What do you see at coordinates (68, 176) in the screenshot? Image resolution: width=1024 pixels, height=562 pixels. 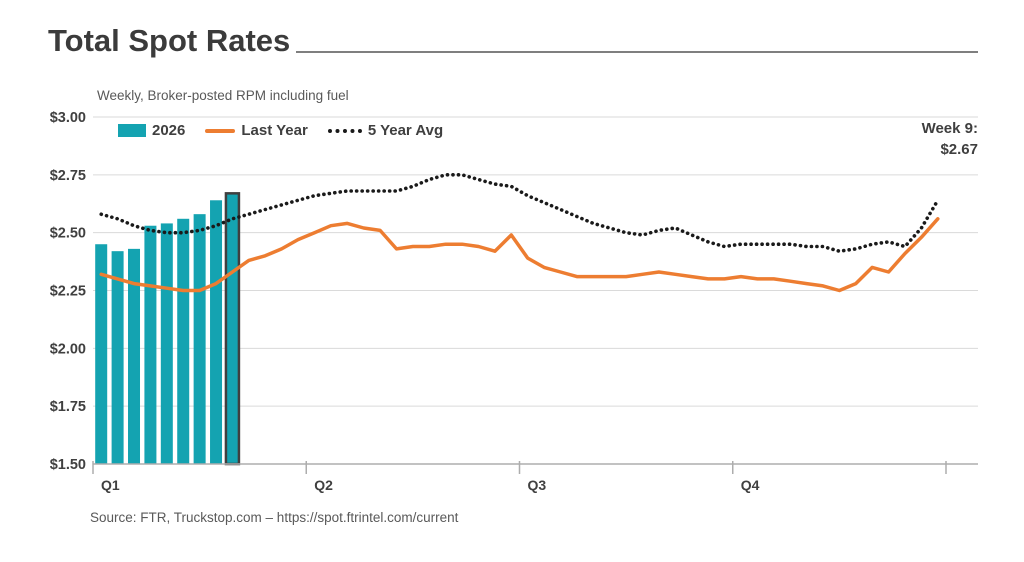 I see `y-tick-label: $2.75` at bounding box center [68, 176].